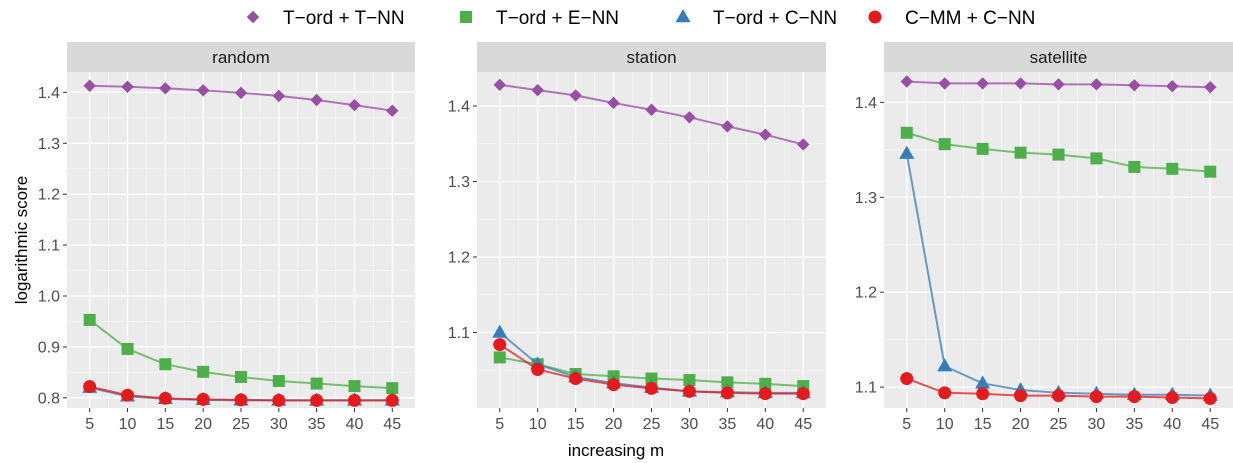 This screenshot has height=463, width=1233. What do you see at coordinates (651, 114) in the screenshot?
I see `series-t-ord-t-nn` at bounding box center [651, 114].